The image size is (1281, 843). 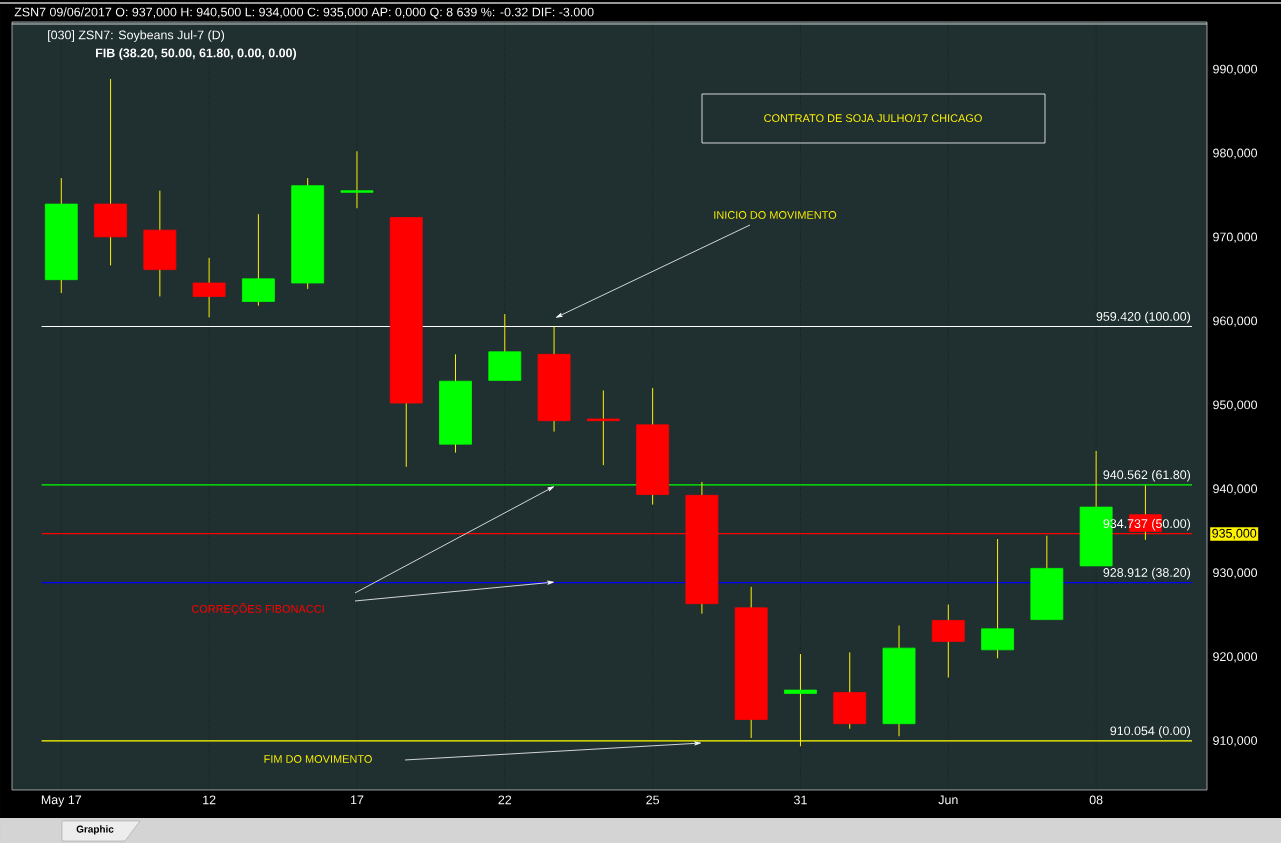 What do you see at coordinates (1235, 741) in the screenshot?
I see `y-tick-label: 910,000` at bounding box center [1235, 741].